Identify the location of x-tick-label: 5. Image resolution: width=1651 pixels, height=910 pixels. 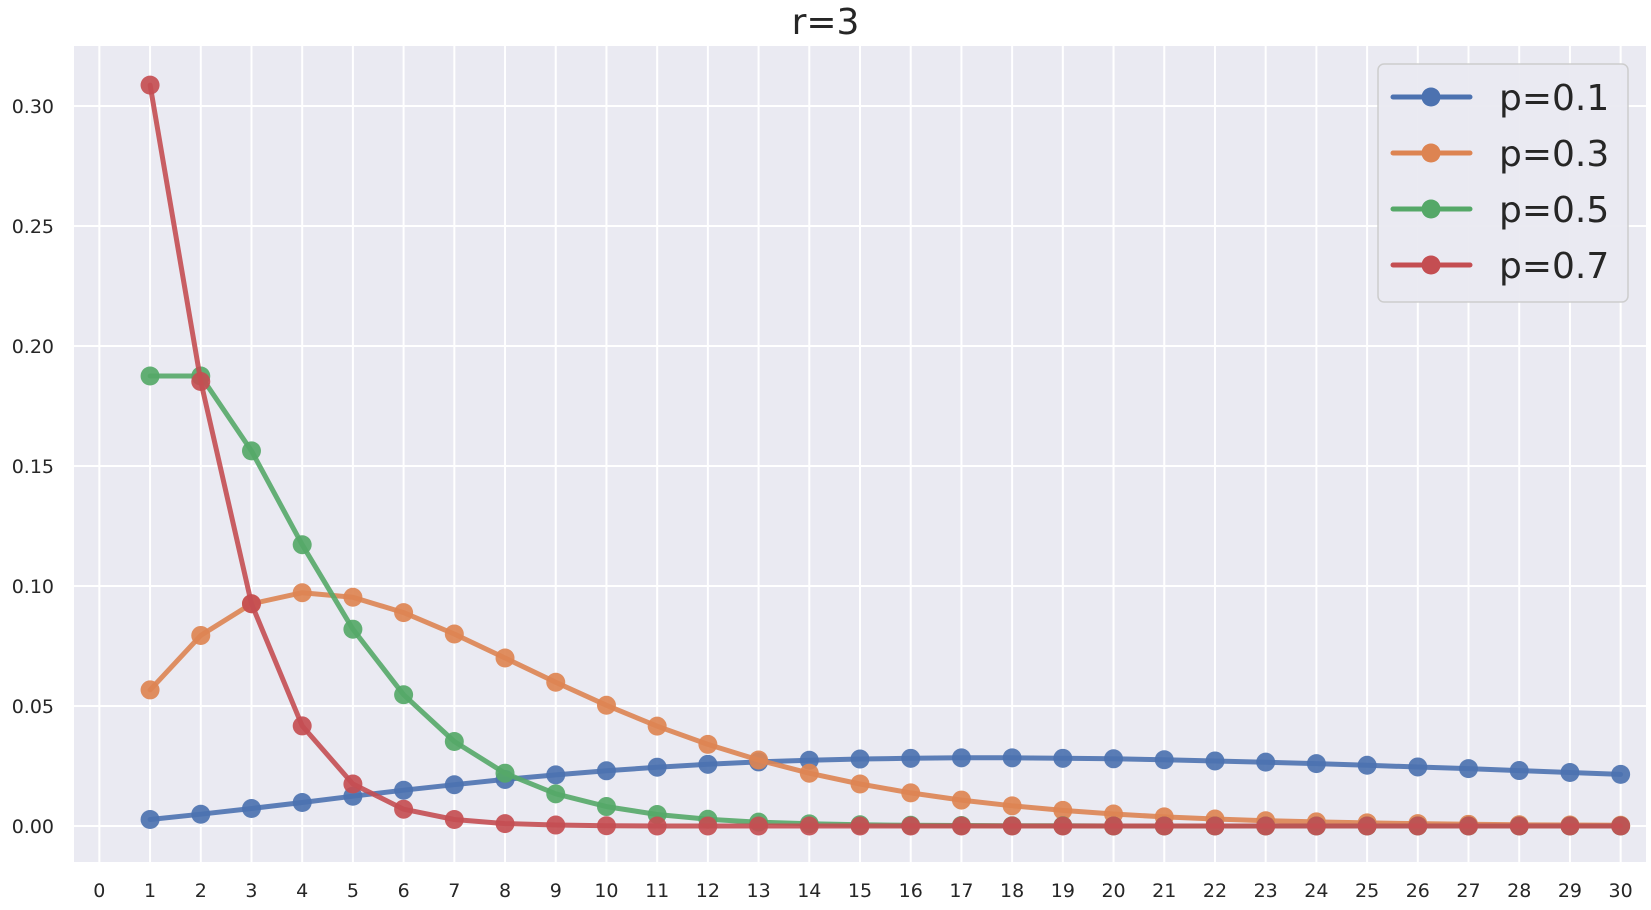
(353, 891).